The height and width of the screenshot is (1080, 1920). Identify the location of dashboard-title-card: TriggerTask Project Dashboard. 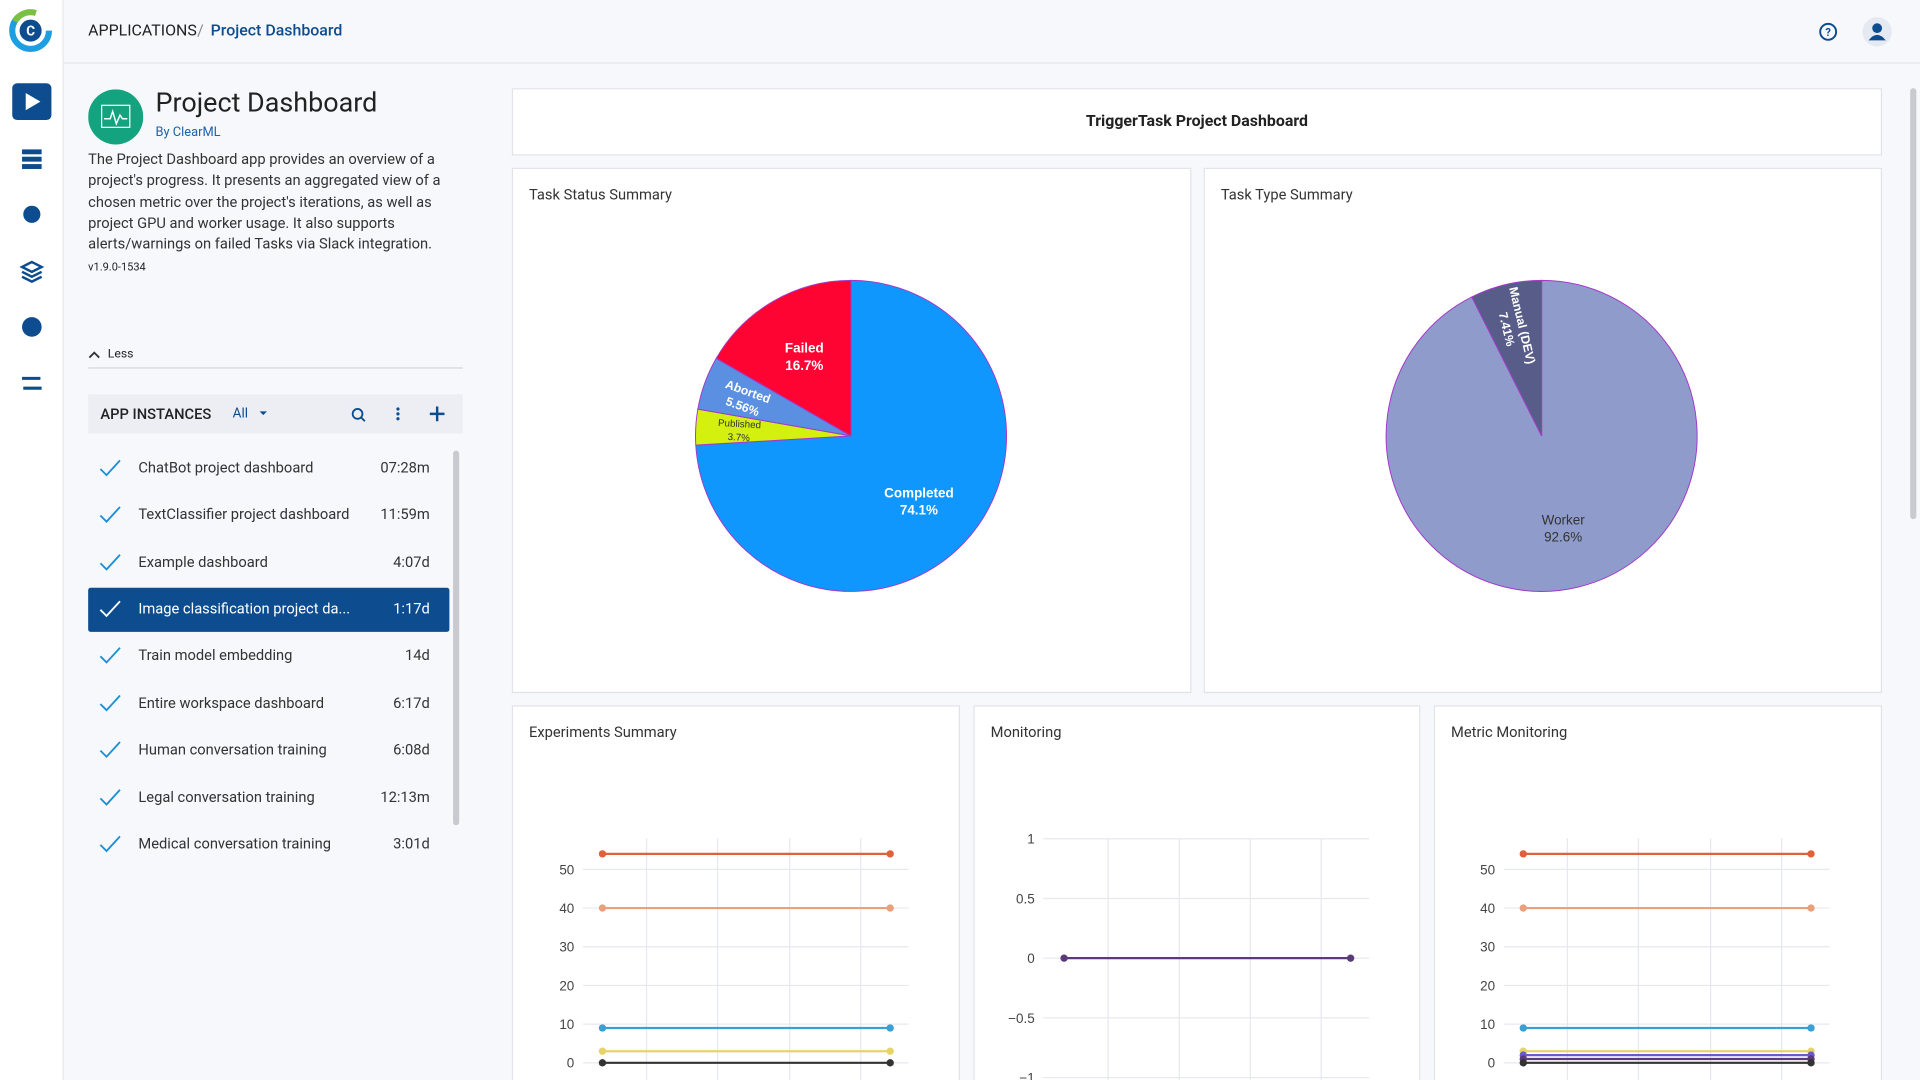
(1197, 122).